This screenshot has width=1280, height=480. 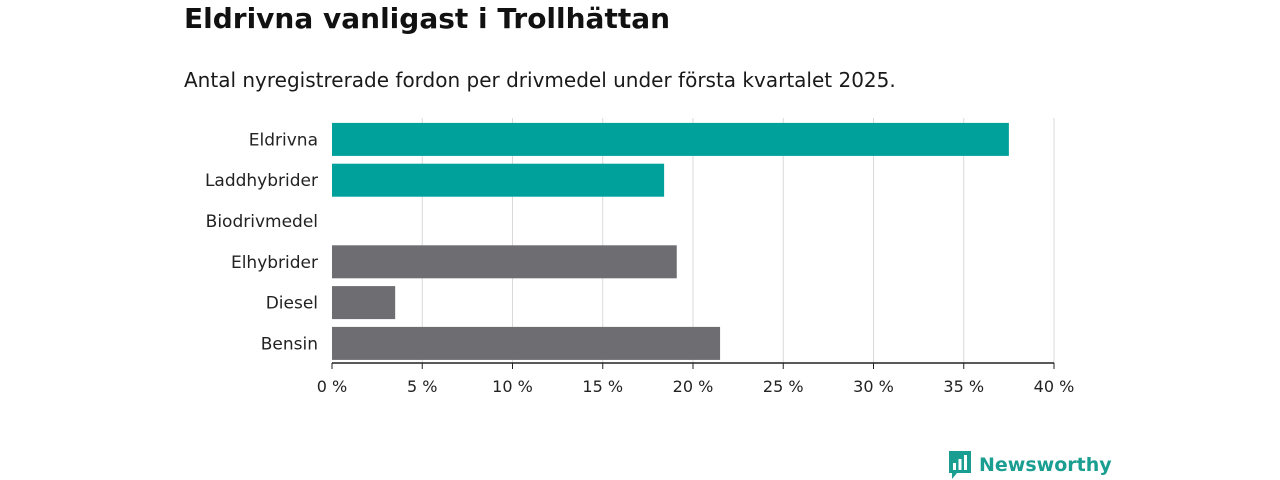 I want to click on x-tick-label: 40 %, so click(x=1054, y=386).